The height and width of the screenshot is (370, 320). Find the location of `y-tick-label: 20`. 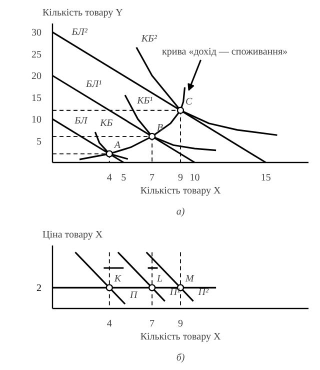

y-tick-label: 20 is located at coordinates (37, 76).